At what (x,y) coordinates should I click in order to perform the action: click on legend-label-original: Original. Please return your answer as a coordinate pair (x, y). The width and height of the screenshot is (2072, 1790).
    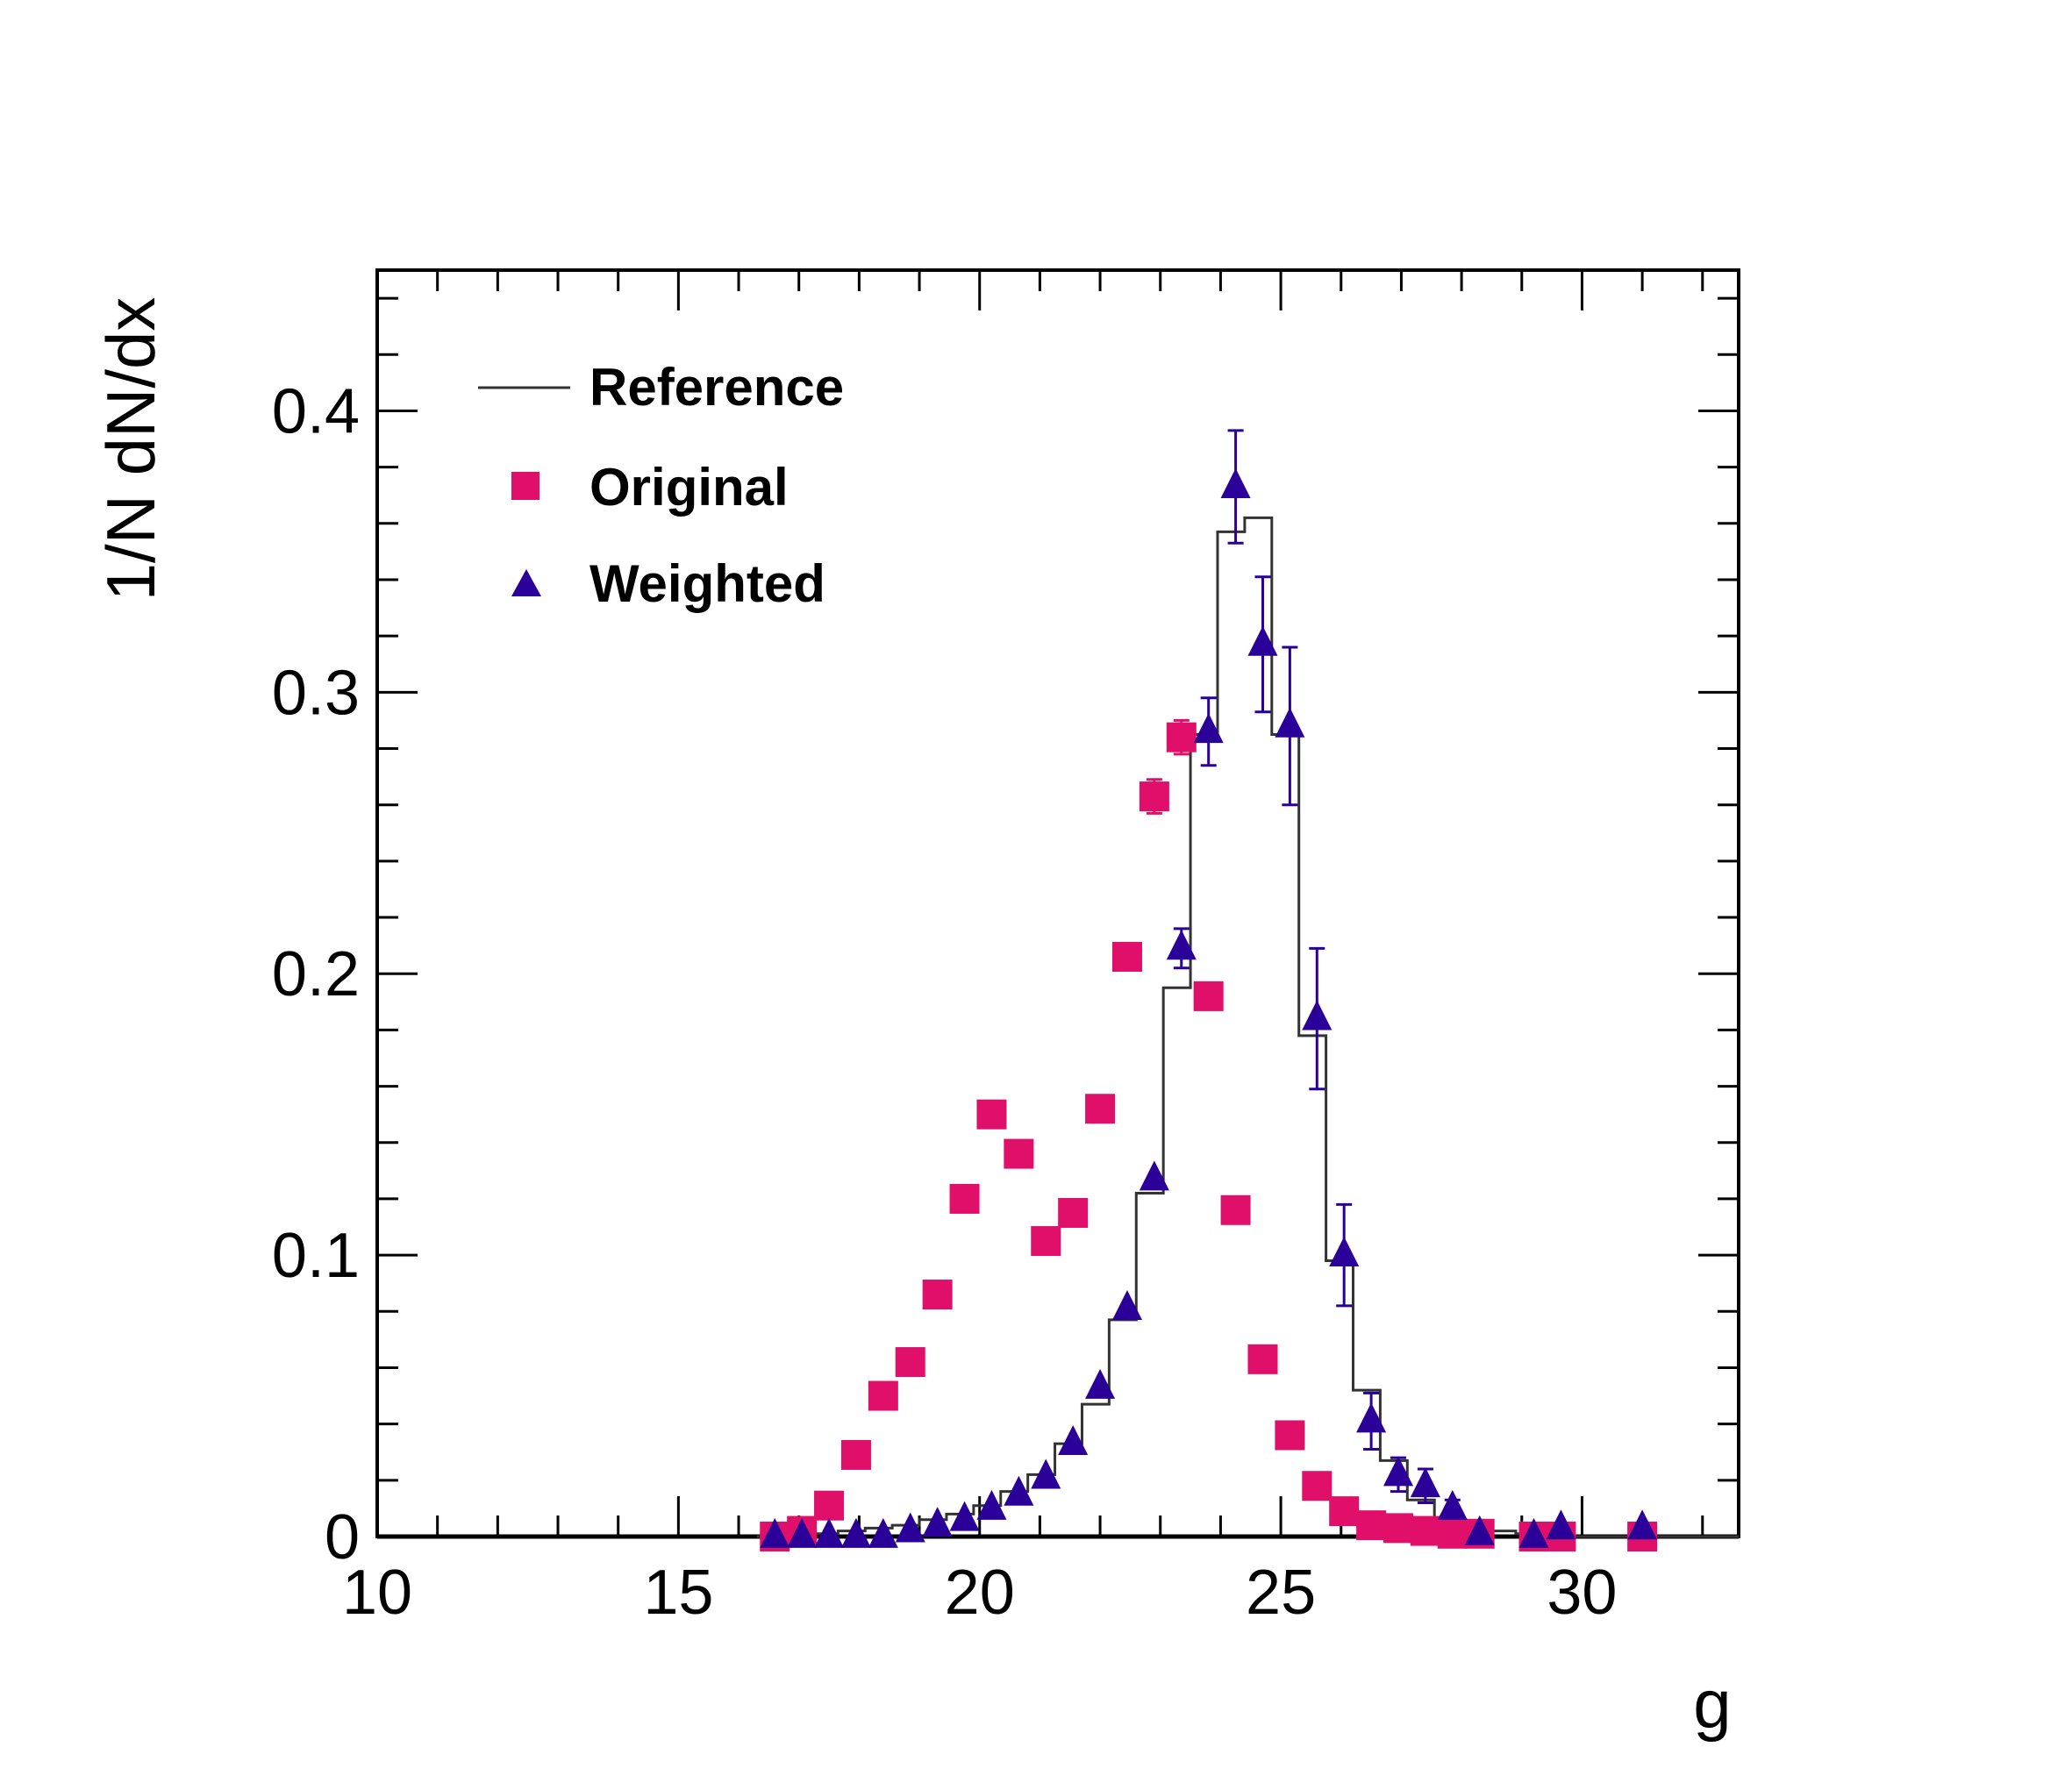
    Looking at the image, I should click on (689, 488).